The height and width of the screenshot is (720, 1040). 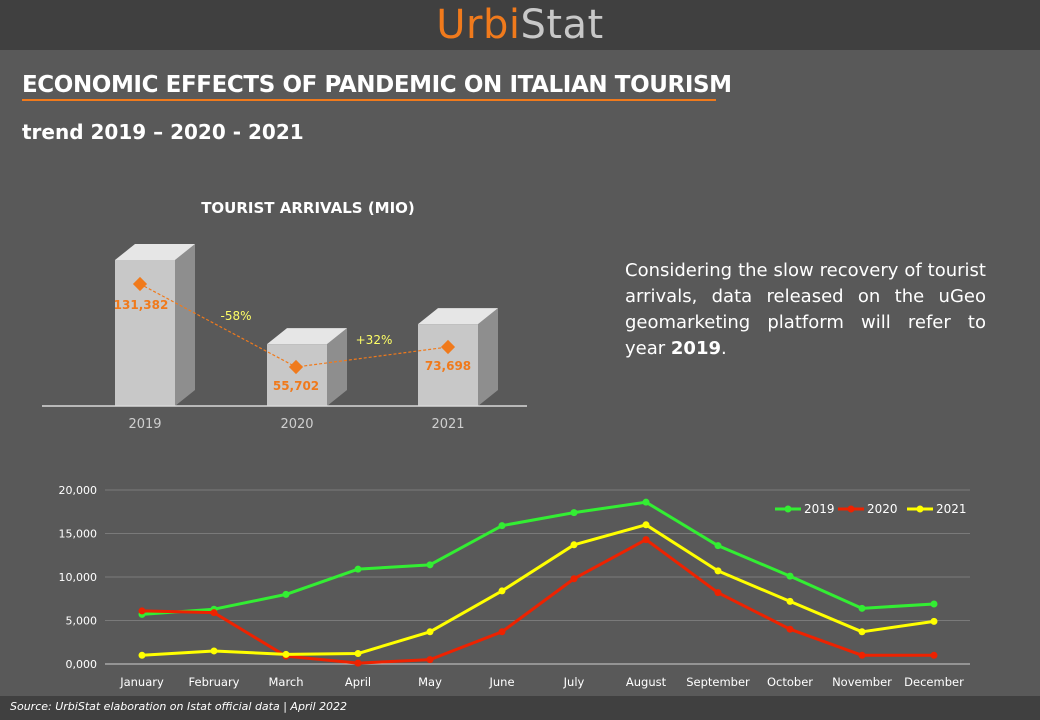 What do you see at coordinates (488, 357) in the screenshot?
I see `bar-side-2021` at bounding box center [488, 357].